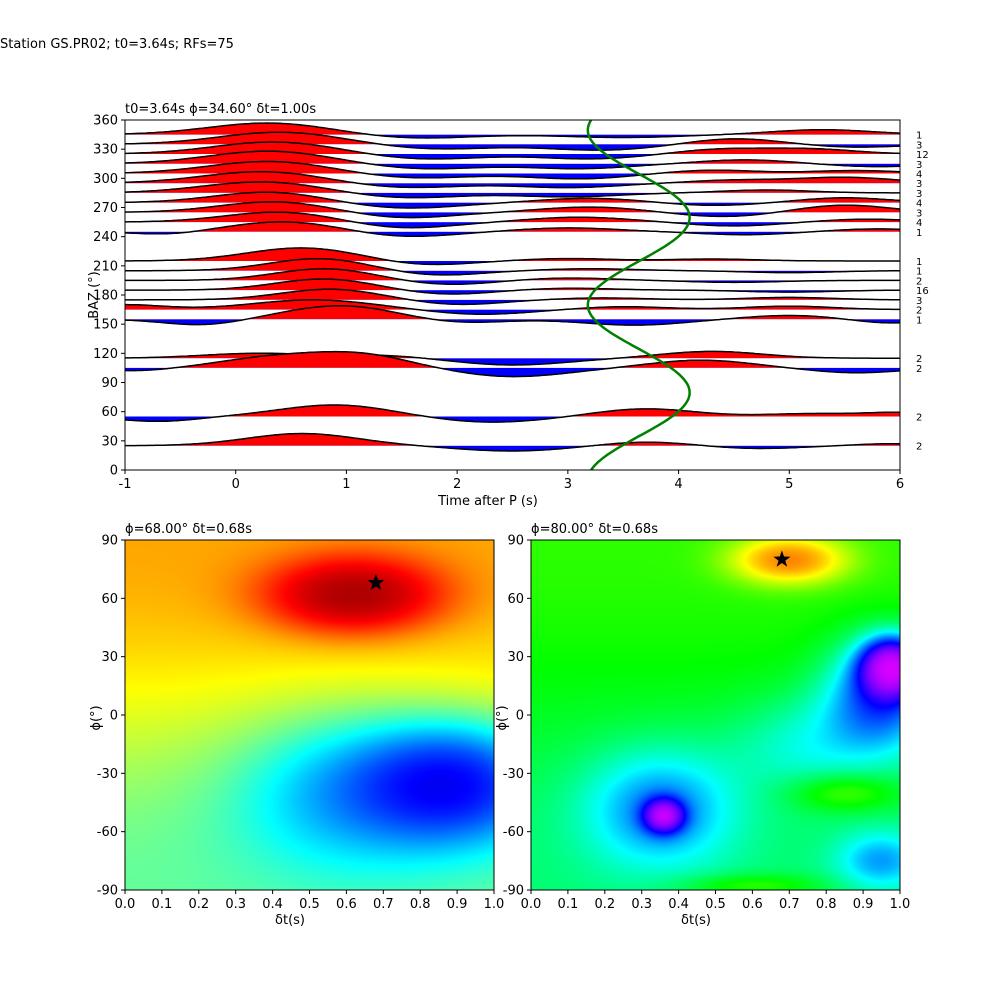 The width and height of the screenshot is (1000, 1000). Describe the element at coordinates (752, 904) in the screenshot. I see `x-tick-label: 0.6` at that location.